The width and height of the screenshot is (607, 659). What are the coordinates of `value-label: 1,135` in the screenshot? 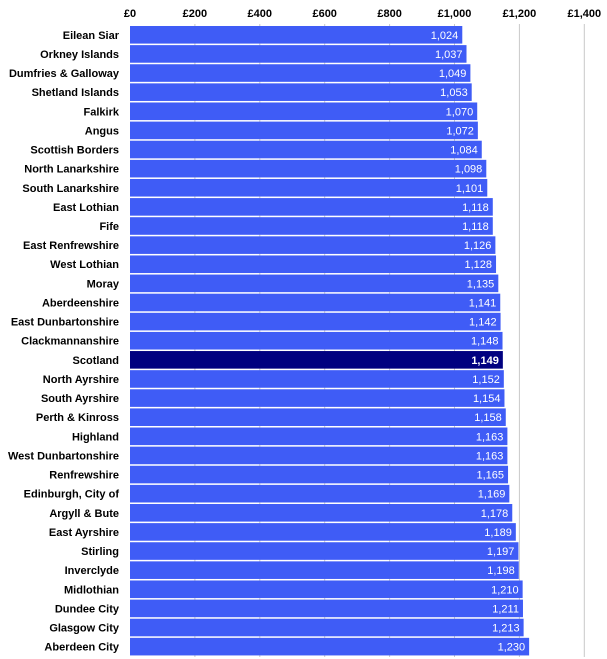 It's located at (481, 284).